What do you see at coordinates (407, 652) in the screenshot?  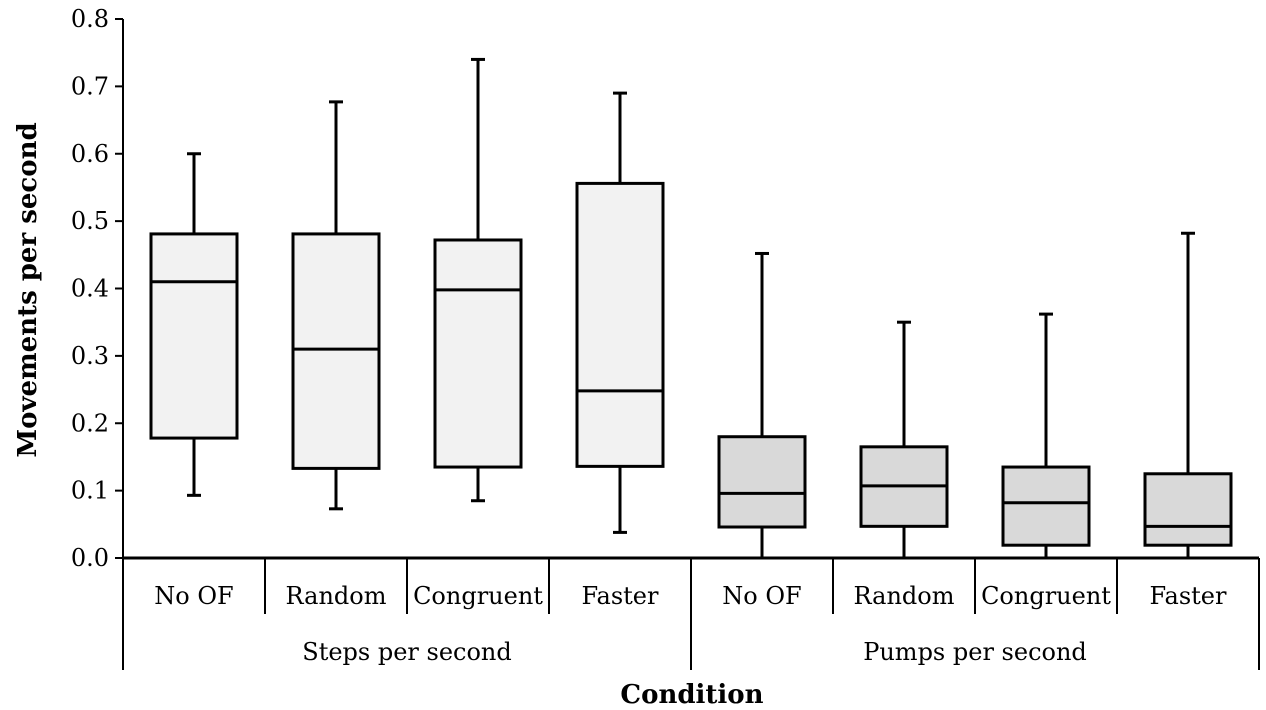 I see `group-label: Steps per second` at bounding box center [407, 652].